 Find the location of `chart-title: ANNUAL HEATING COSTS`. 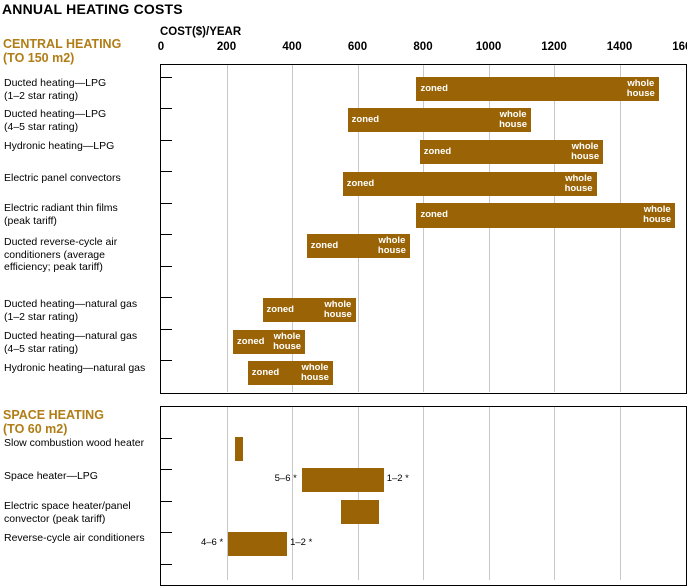

chart-title: ANNUAL HEATING COSTS is located at coordinates (92, 9).